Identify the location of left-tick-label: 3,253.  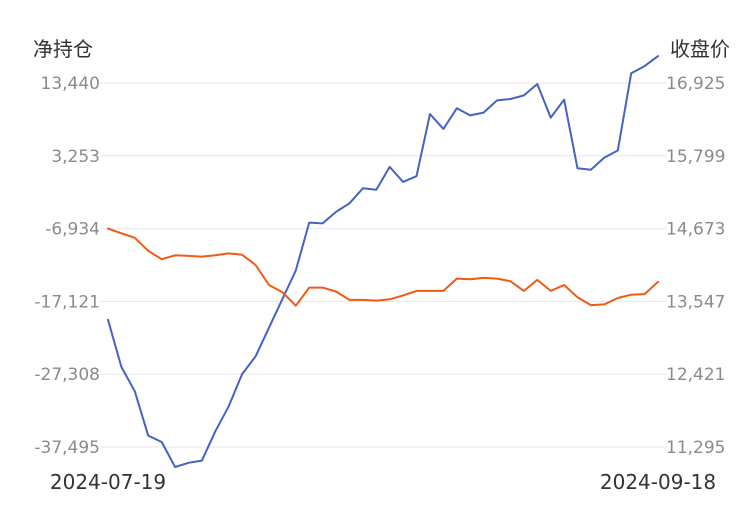
(75, 157).